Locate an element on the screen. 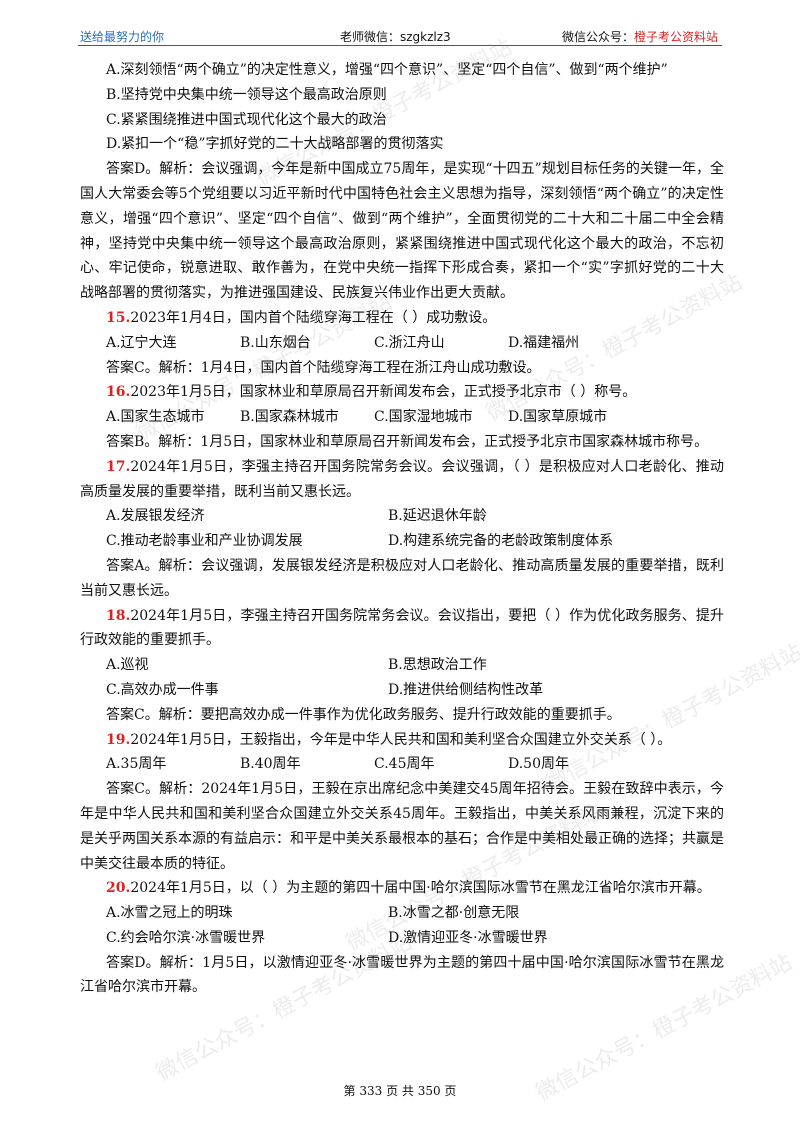  question-stem: 15.2023年1月4日，国内首个陆缆穿海工程在（ ）成功敷设。 is located at coordinates (402, 318).